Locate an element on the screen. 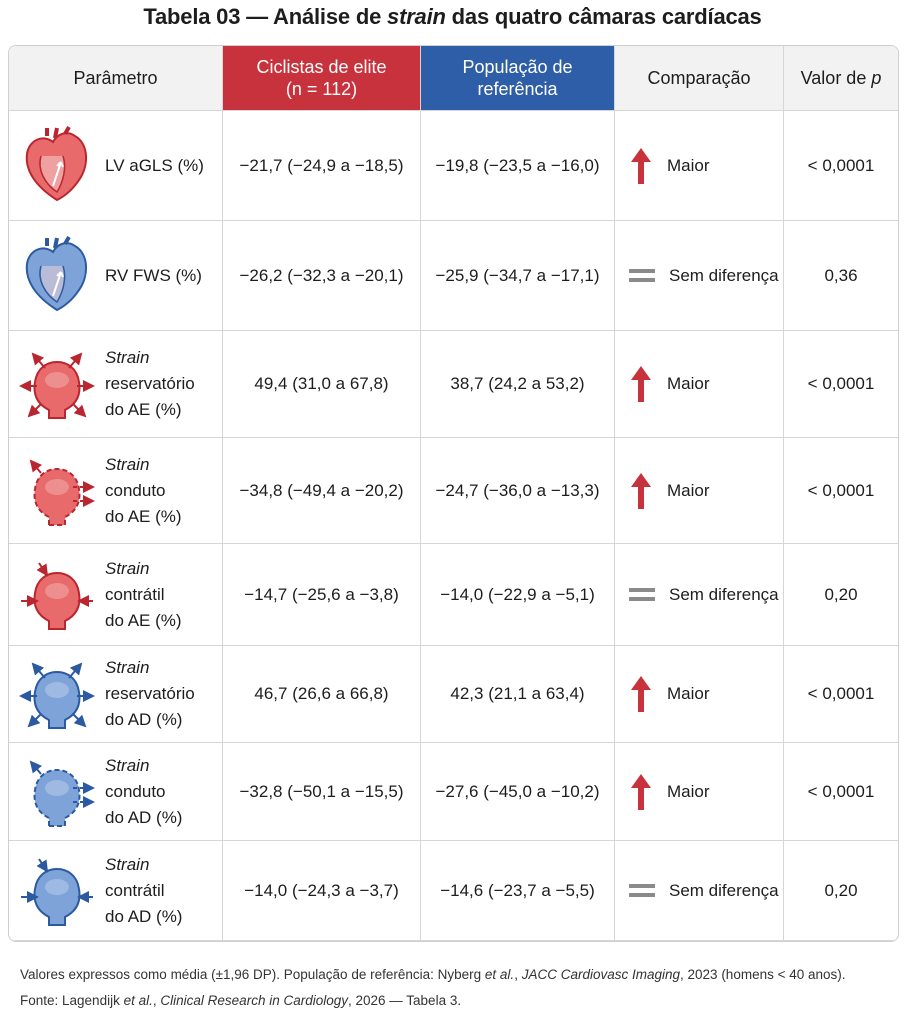 This screenshot has height=1024, width=905. title-emphasis: strain is located at coordinates (416, 16).